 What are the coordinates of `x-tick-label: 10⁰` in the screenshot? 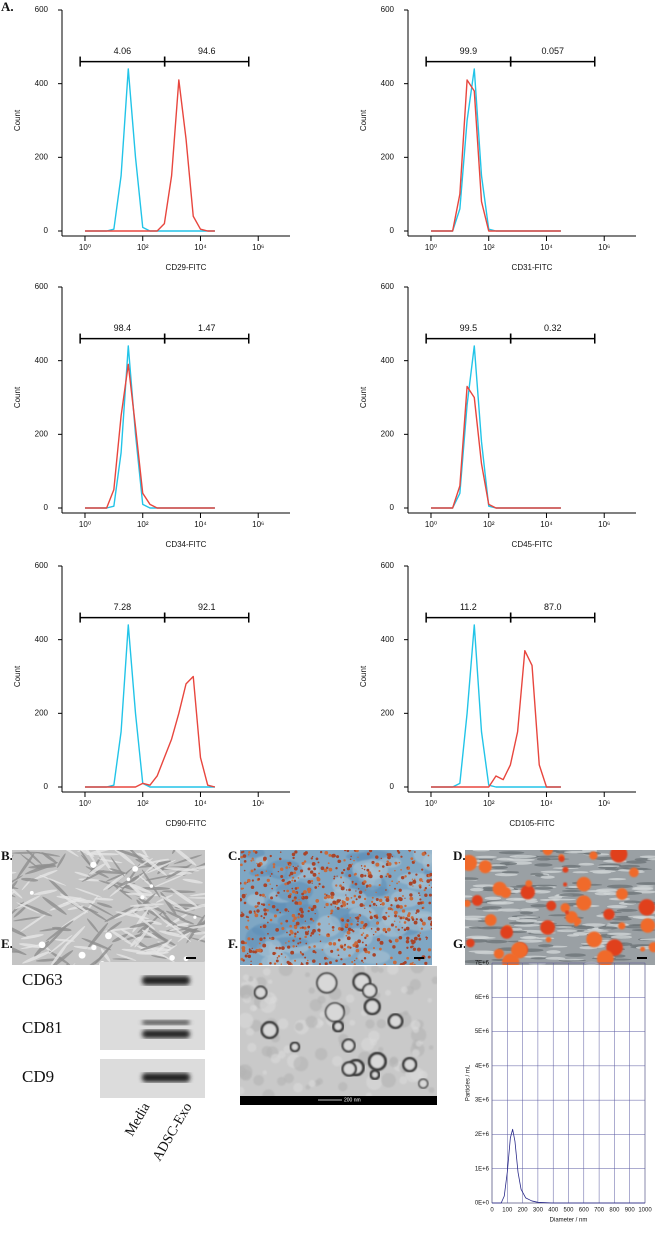 It's located at (431, 803).